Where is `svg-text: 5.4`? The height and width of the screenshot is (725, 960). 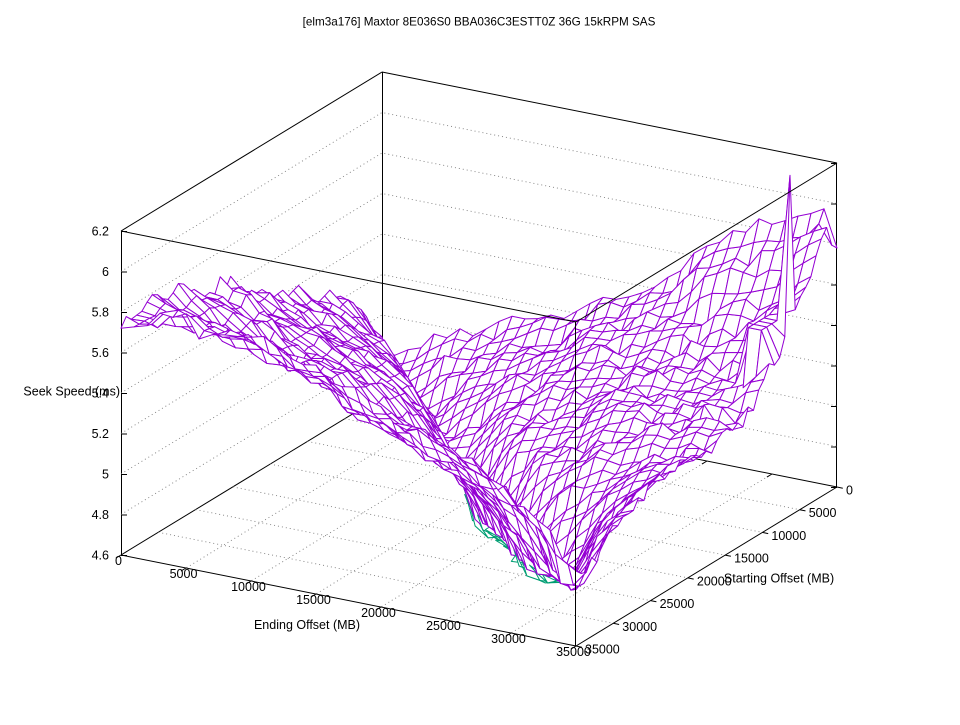
svg-text: 5.4 is located at coordinates (100, 393).